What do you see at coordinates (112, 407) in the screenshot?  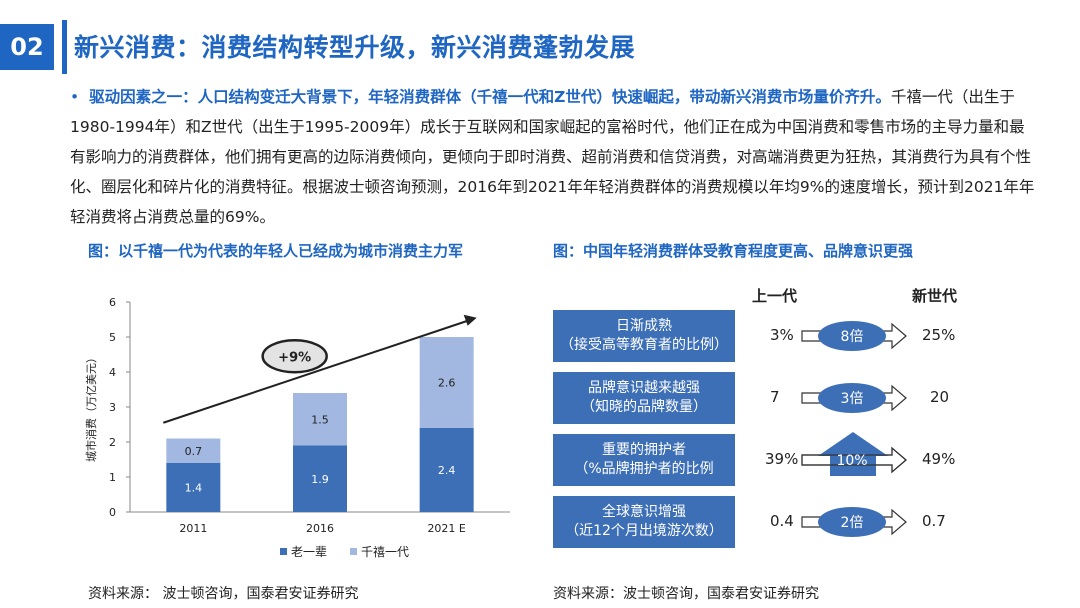 I see `y-tick-label: 3` at bounding box center [112, 407].